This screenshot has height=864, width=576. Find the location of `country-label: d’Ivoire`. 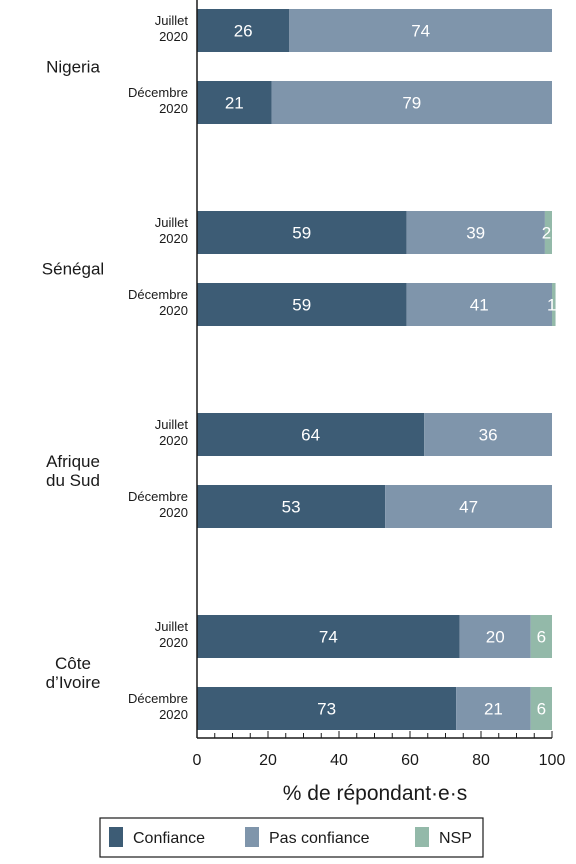

country-label: d’Ivoire is located at coordinates (73, 682).